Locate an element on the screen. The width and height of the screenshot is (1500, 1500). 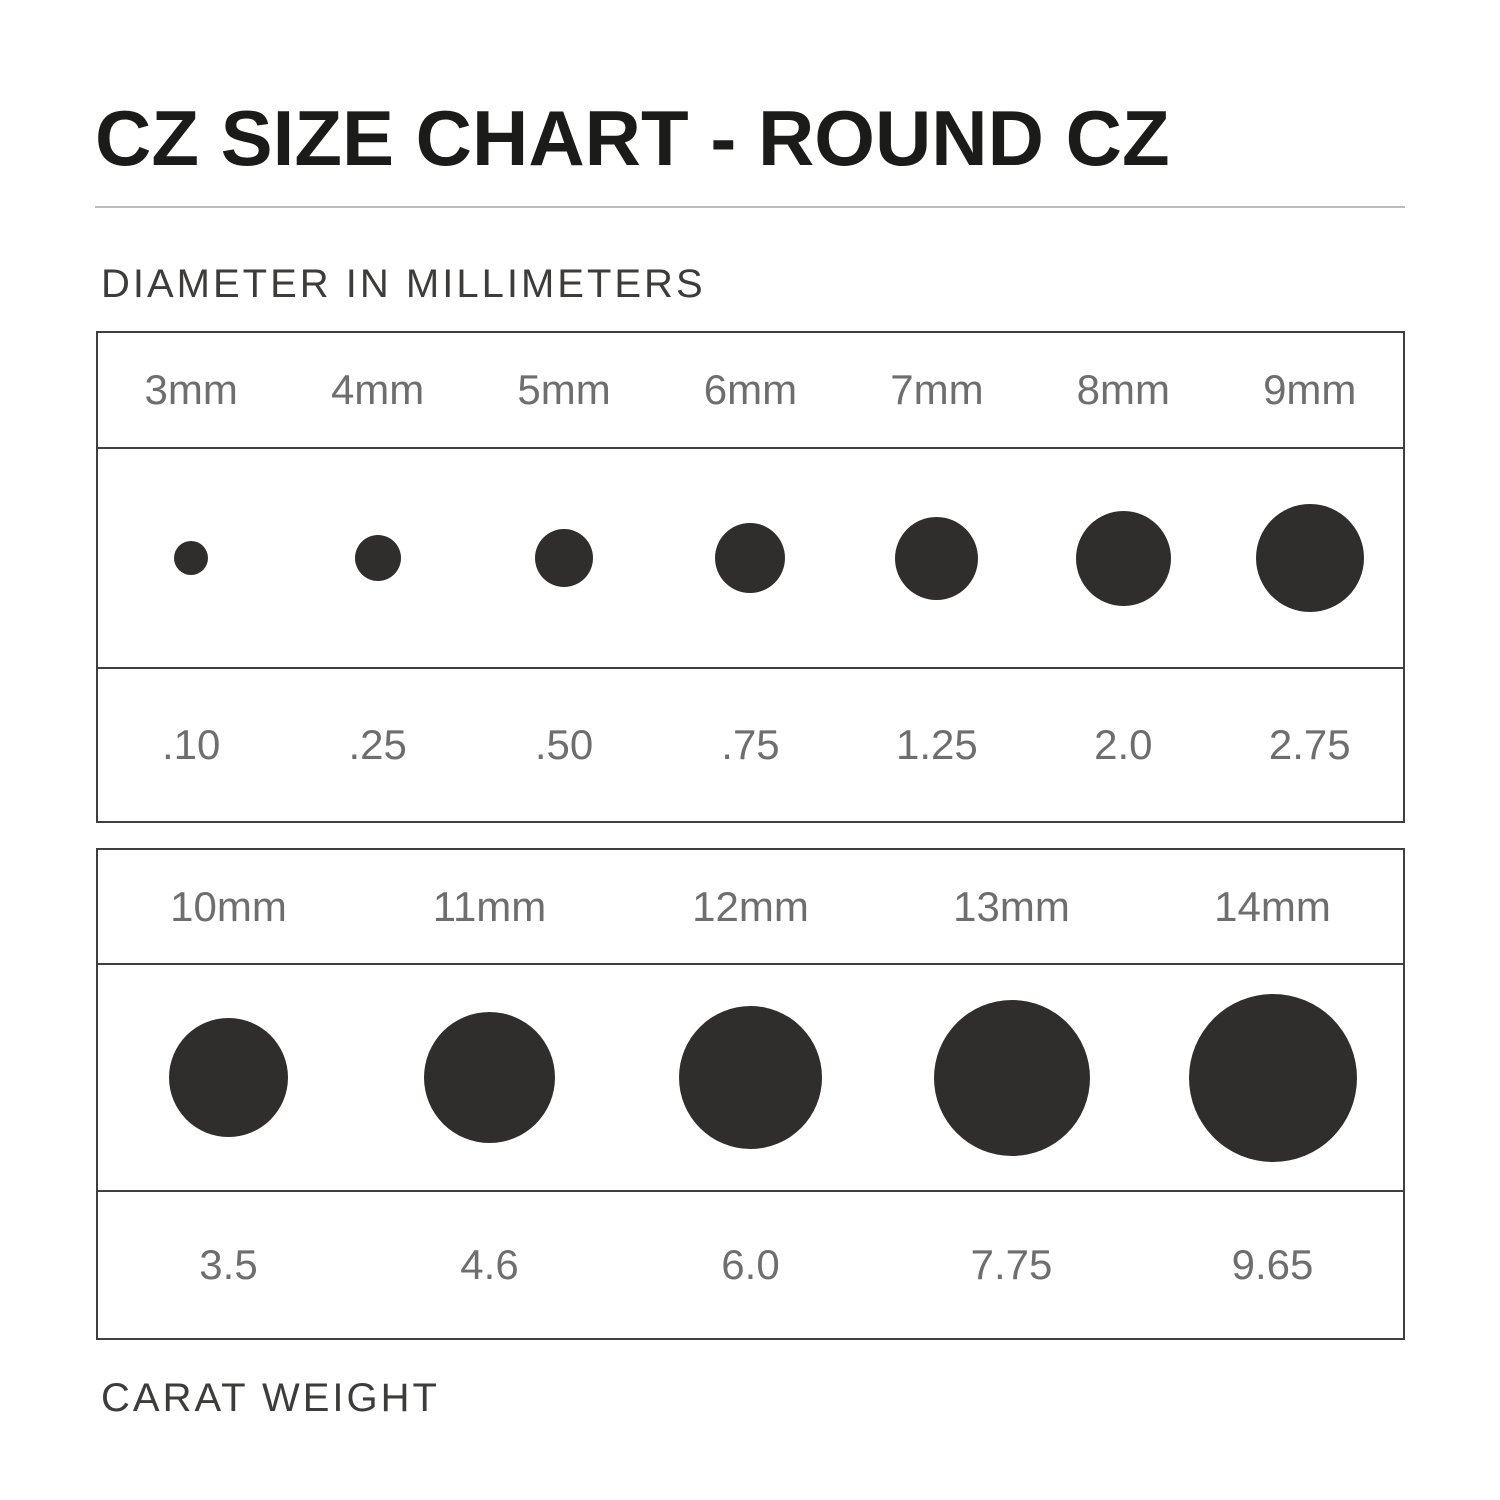
mm-header-cell: 8mm is located at coordinates (1123, 390).